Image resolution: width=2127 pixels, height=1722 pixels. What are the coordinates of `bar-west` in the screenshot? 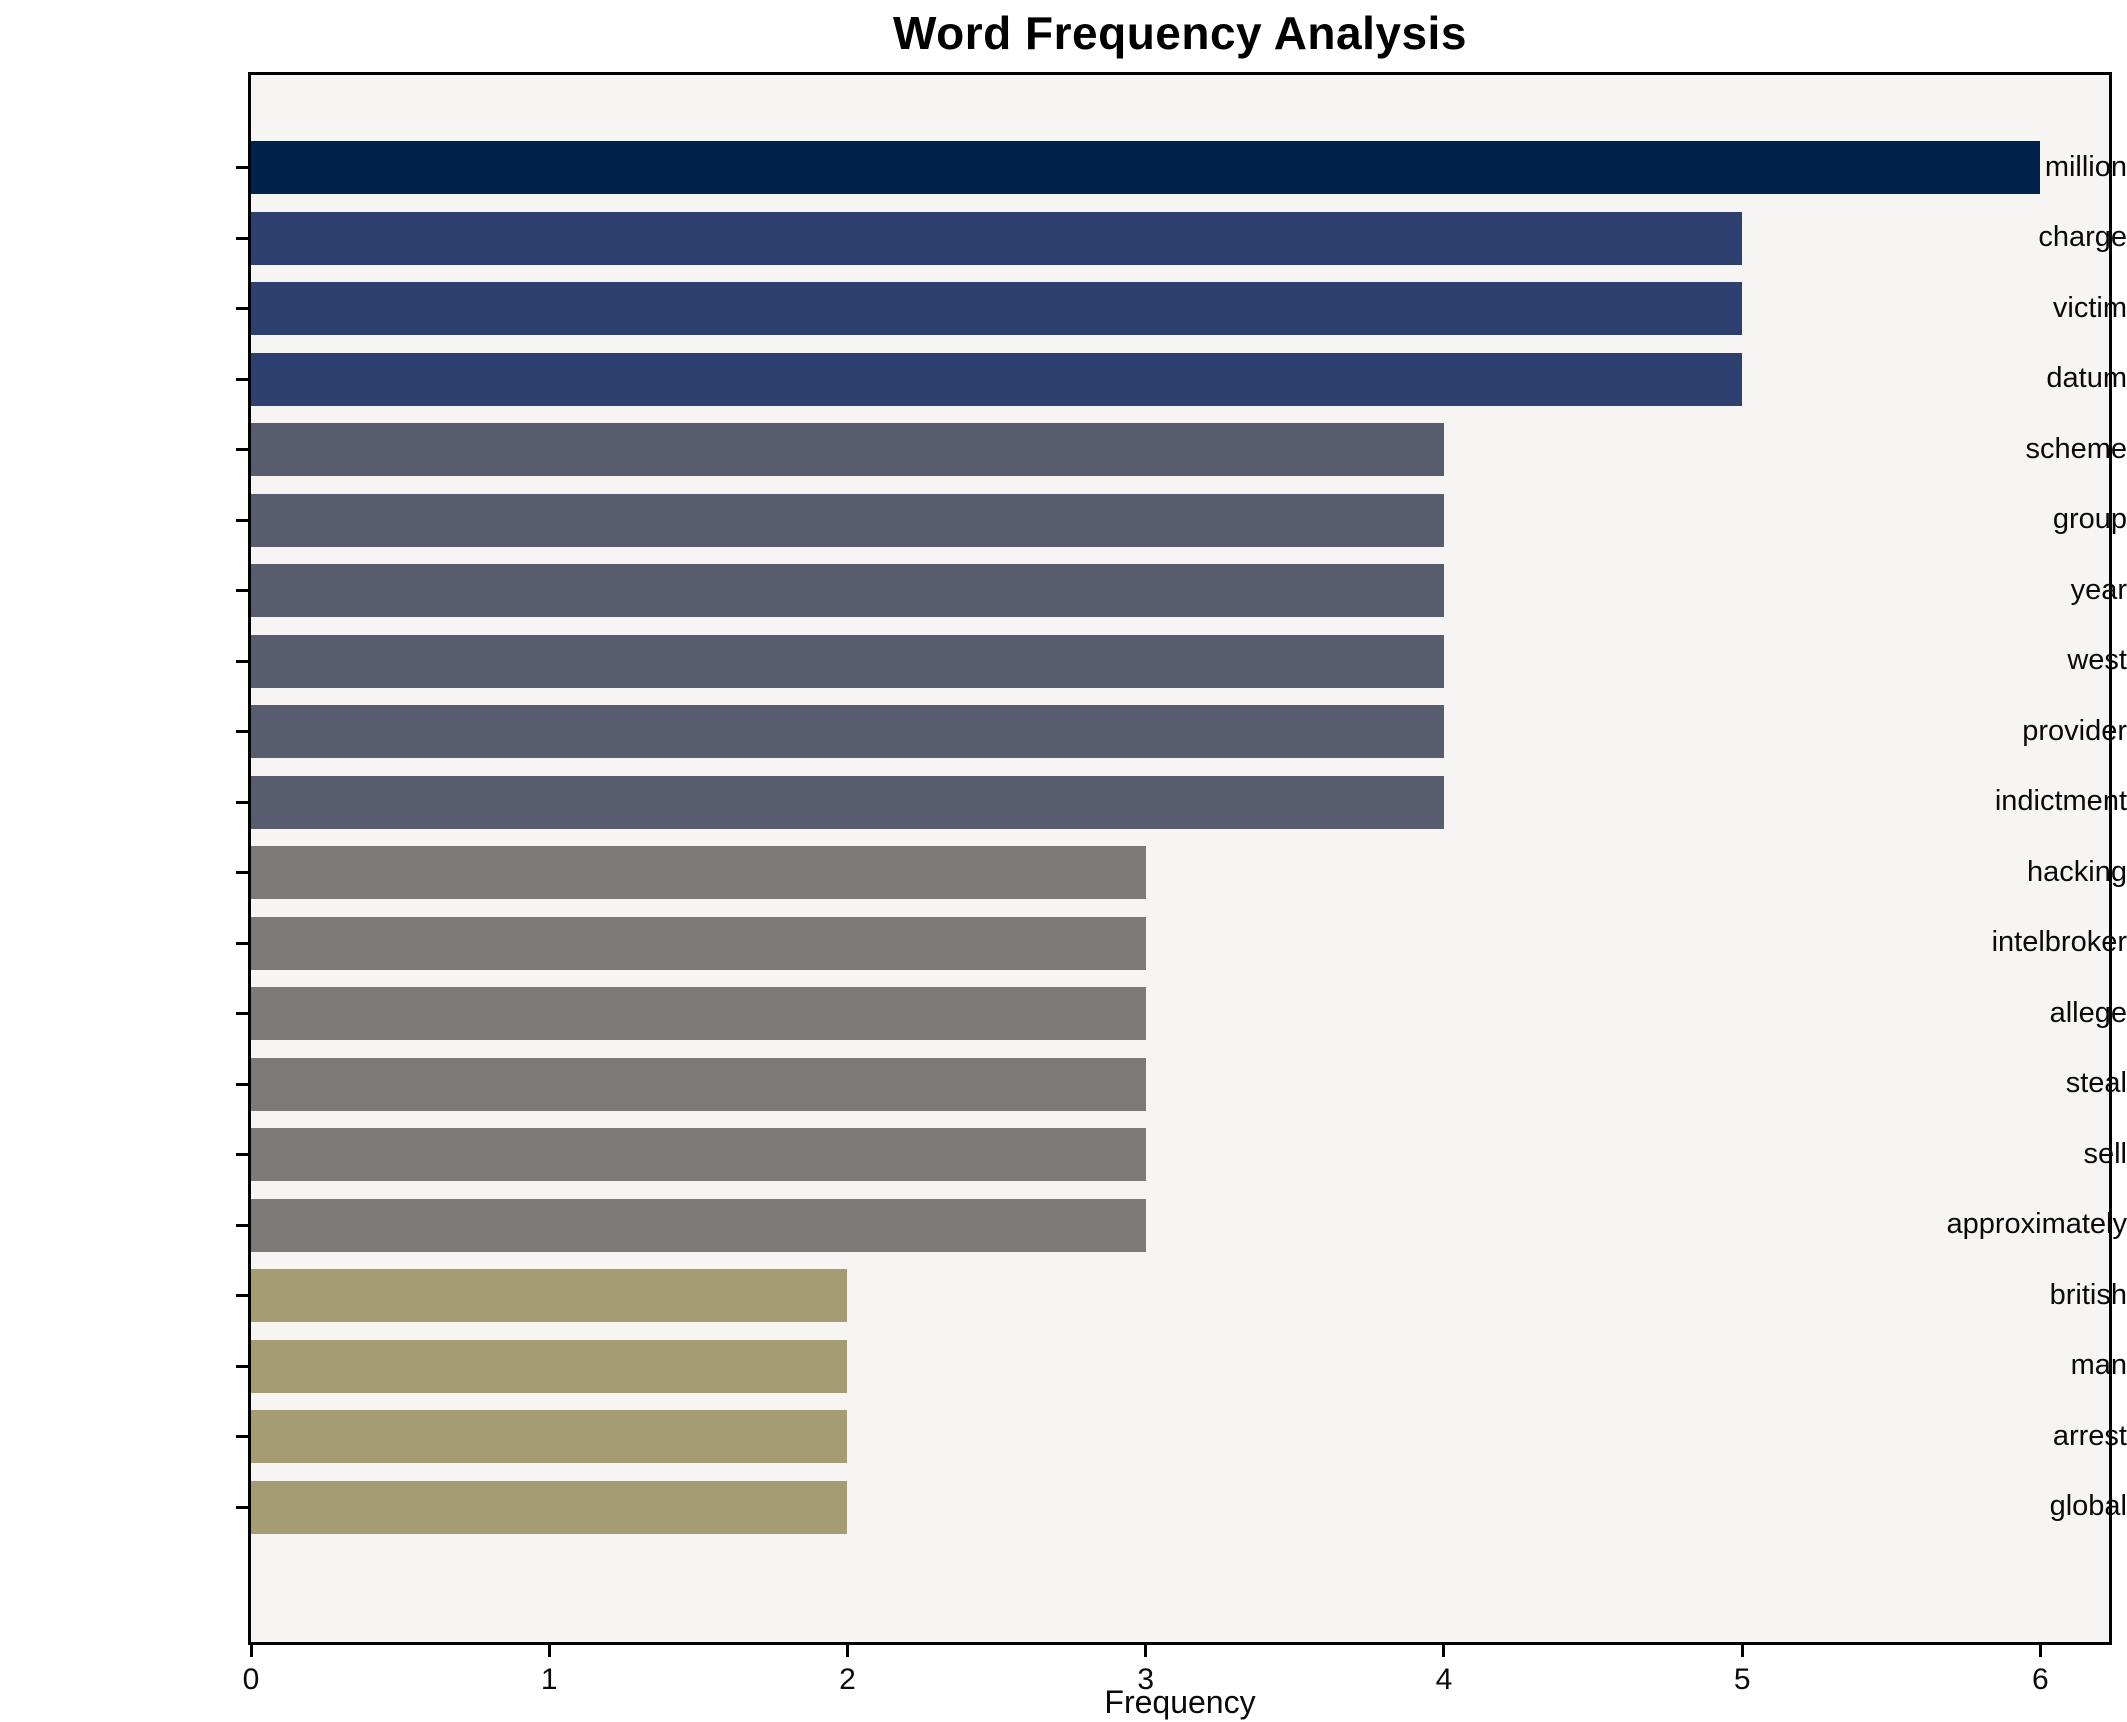 It's located at (847, 661).